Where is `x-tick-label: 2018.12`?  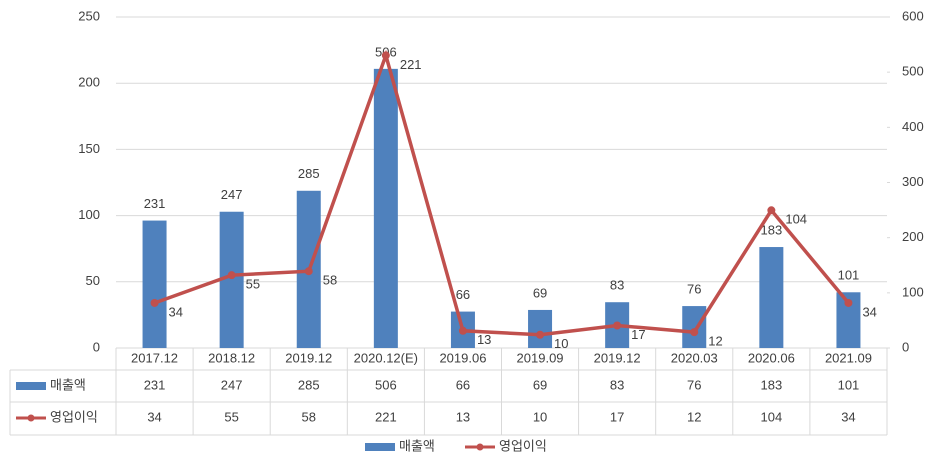 x-tick-label: 2018.12 is located at coordinates (231, 357).